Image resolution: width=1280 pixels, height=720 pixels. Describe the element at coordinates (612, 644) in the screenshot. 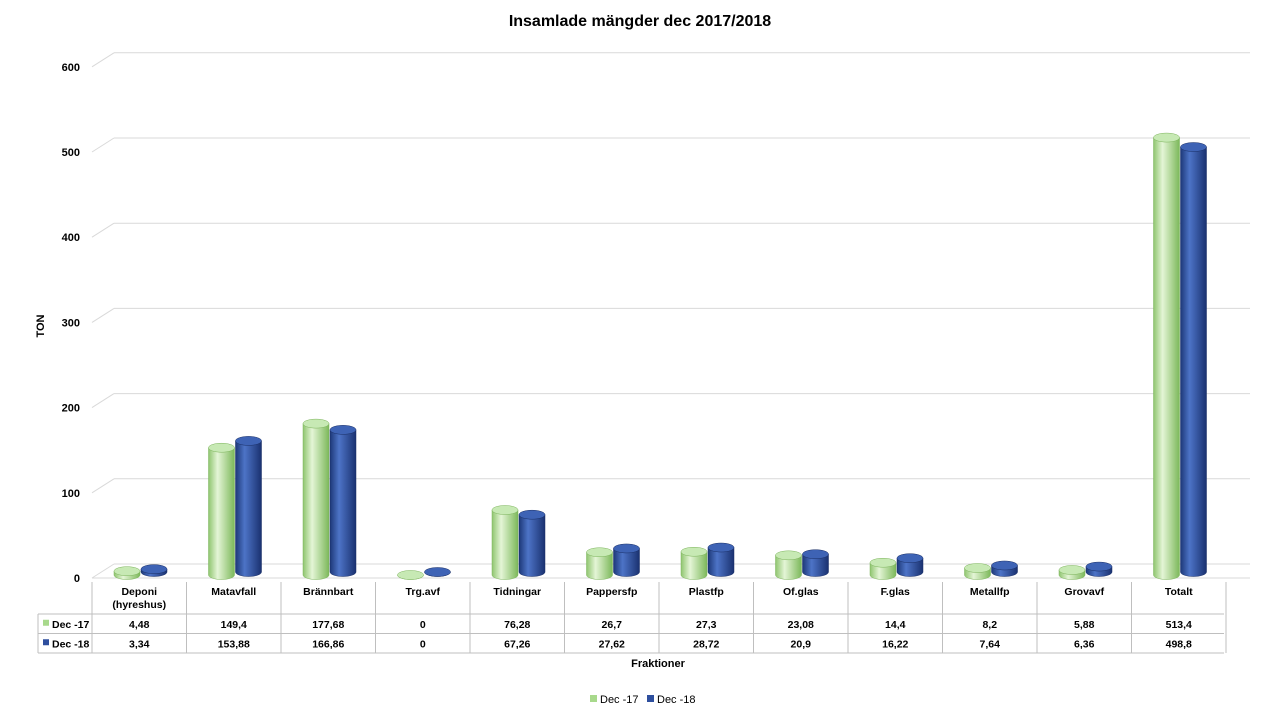

I see `table-value: 27,62` at that location.